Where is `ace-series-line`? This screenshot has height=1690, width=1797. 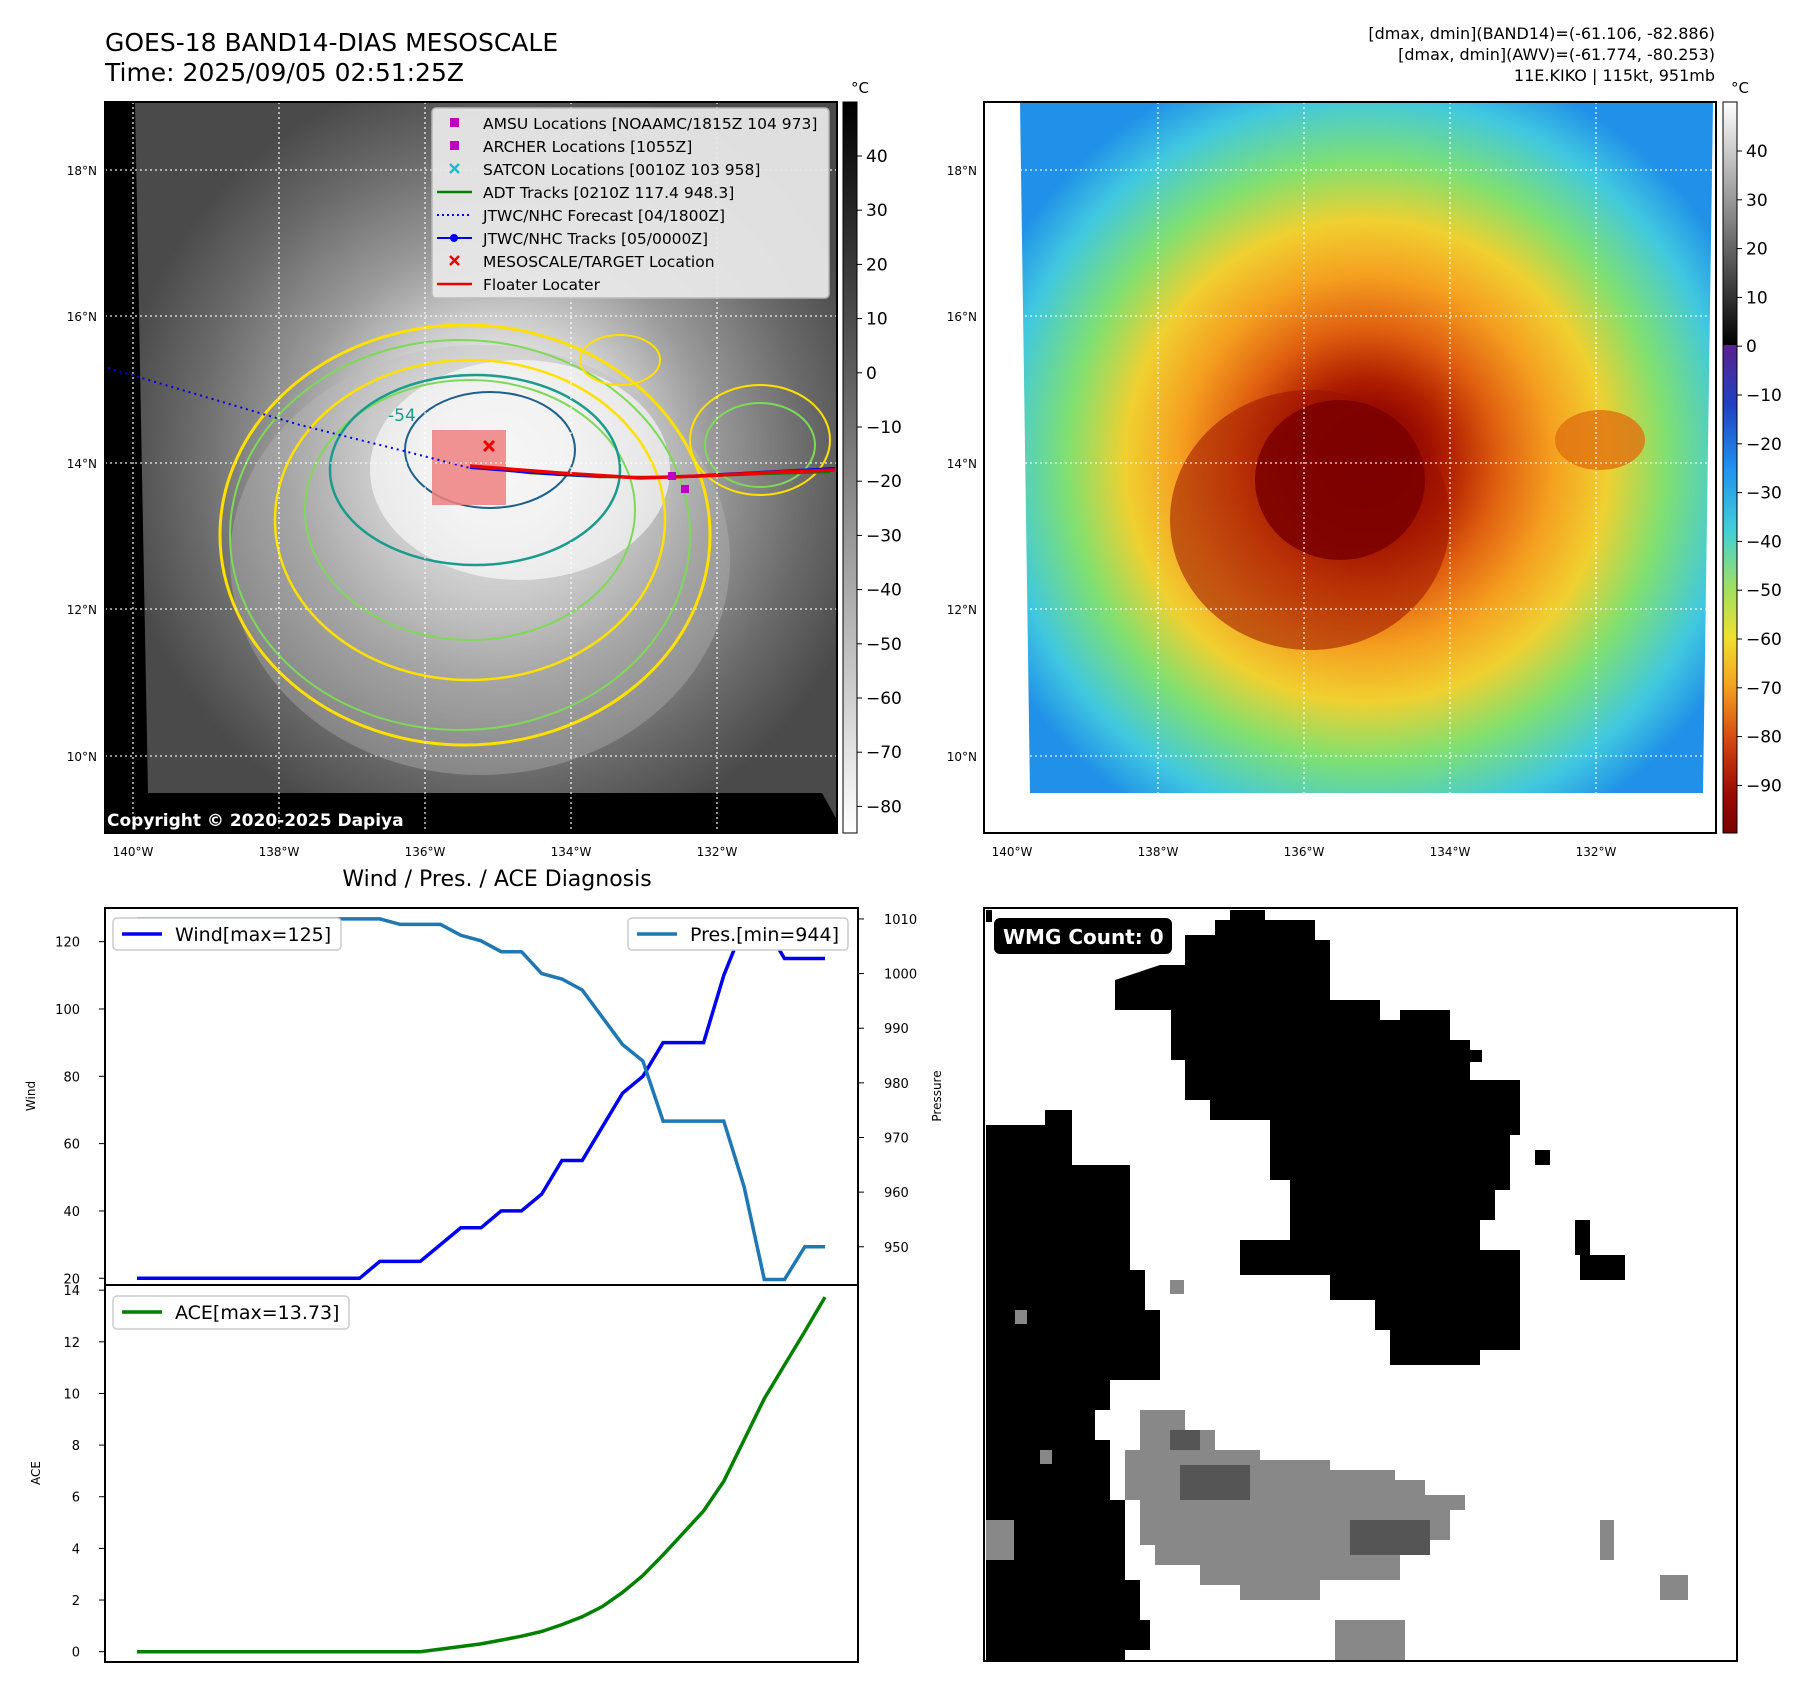
ace-series-line is located at coordinates (482, 1475).